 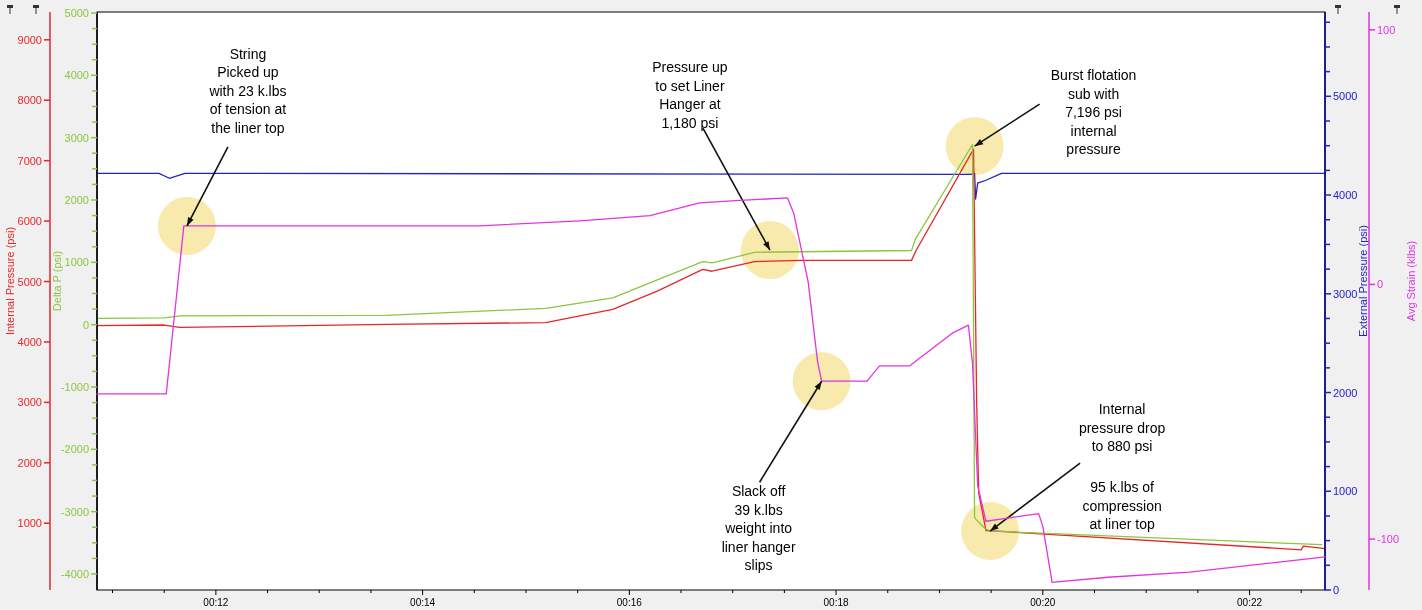 I want to click on annotation: Pressure up to set Liner Hanger at 1,180 psi, so click(x=690, y=95).